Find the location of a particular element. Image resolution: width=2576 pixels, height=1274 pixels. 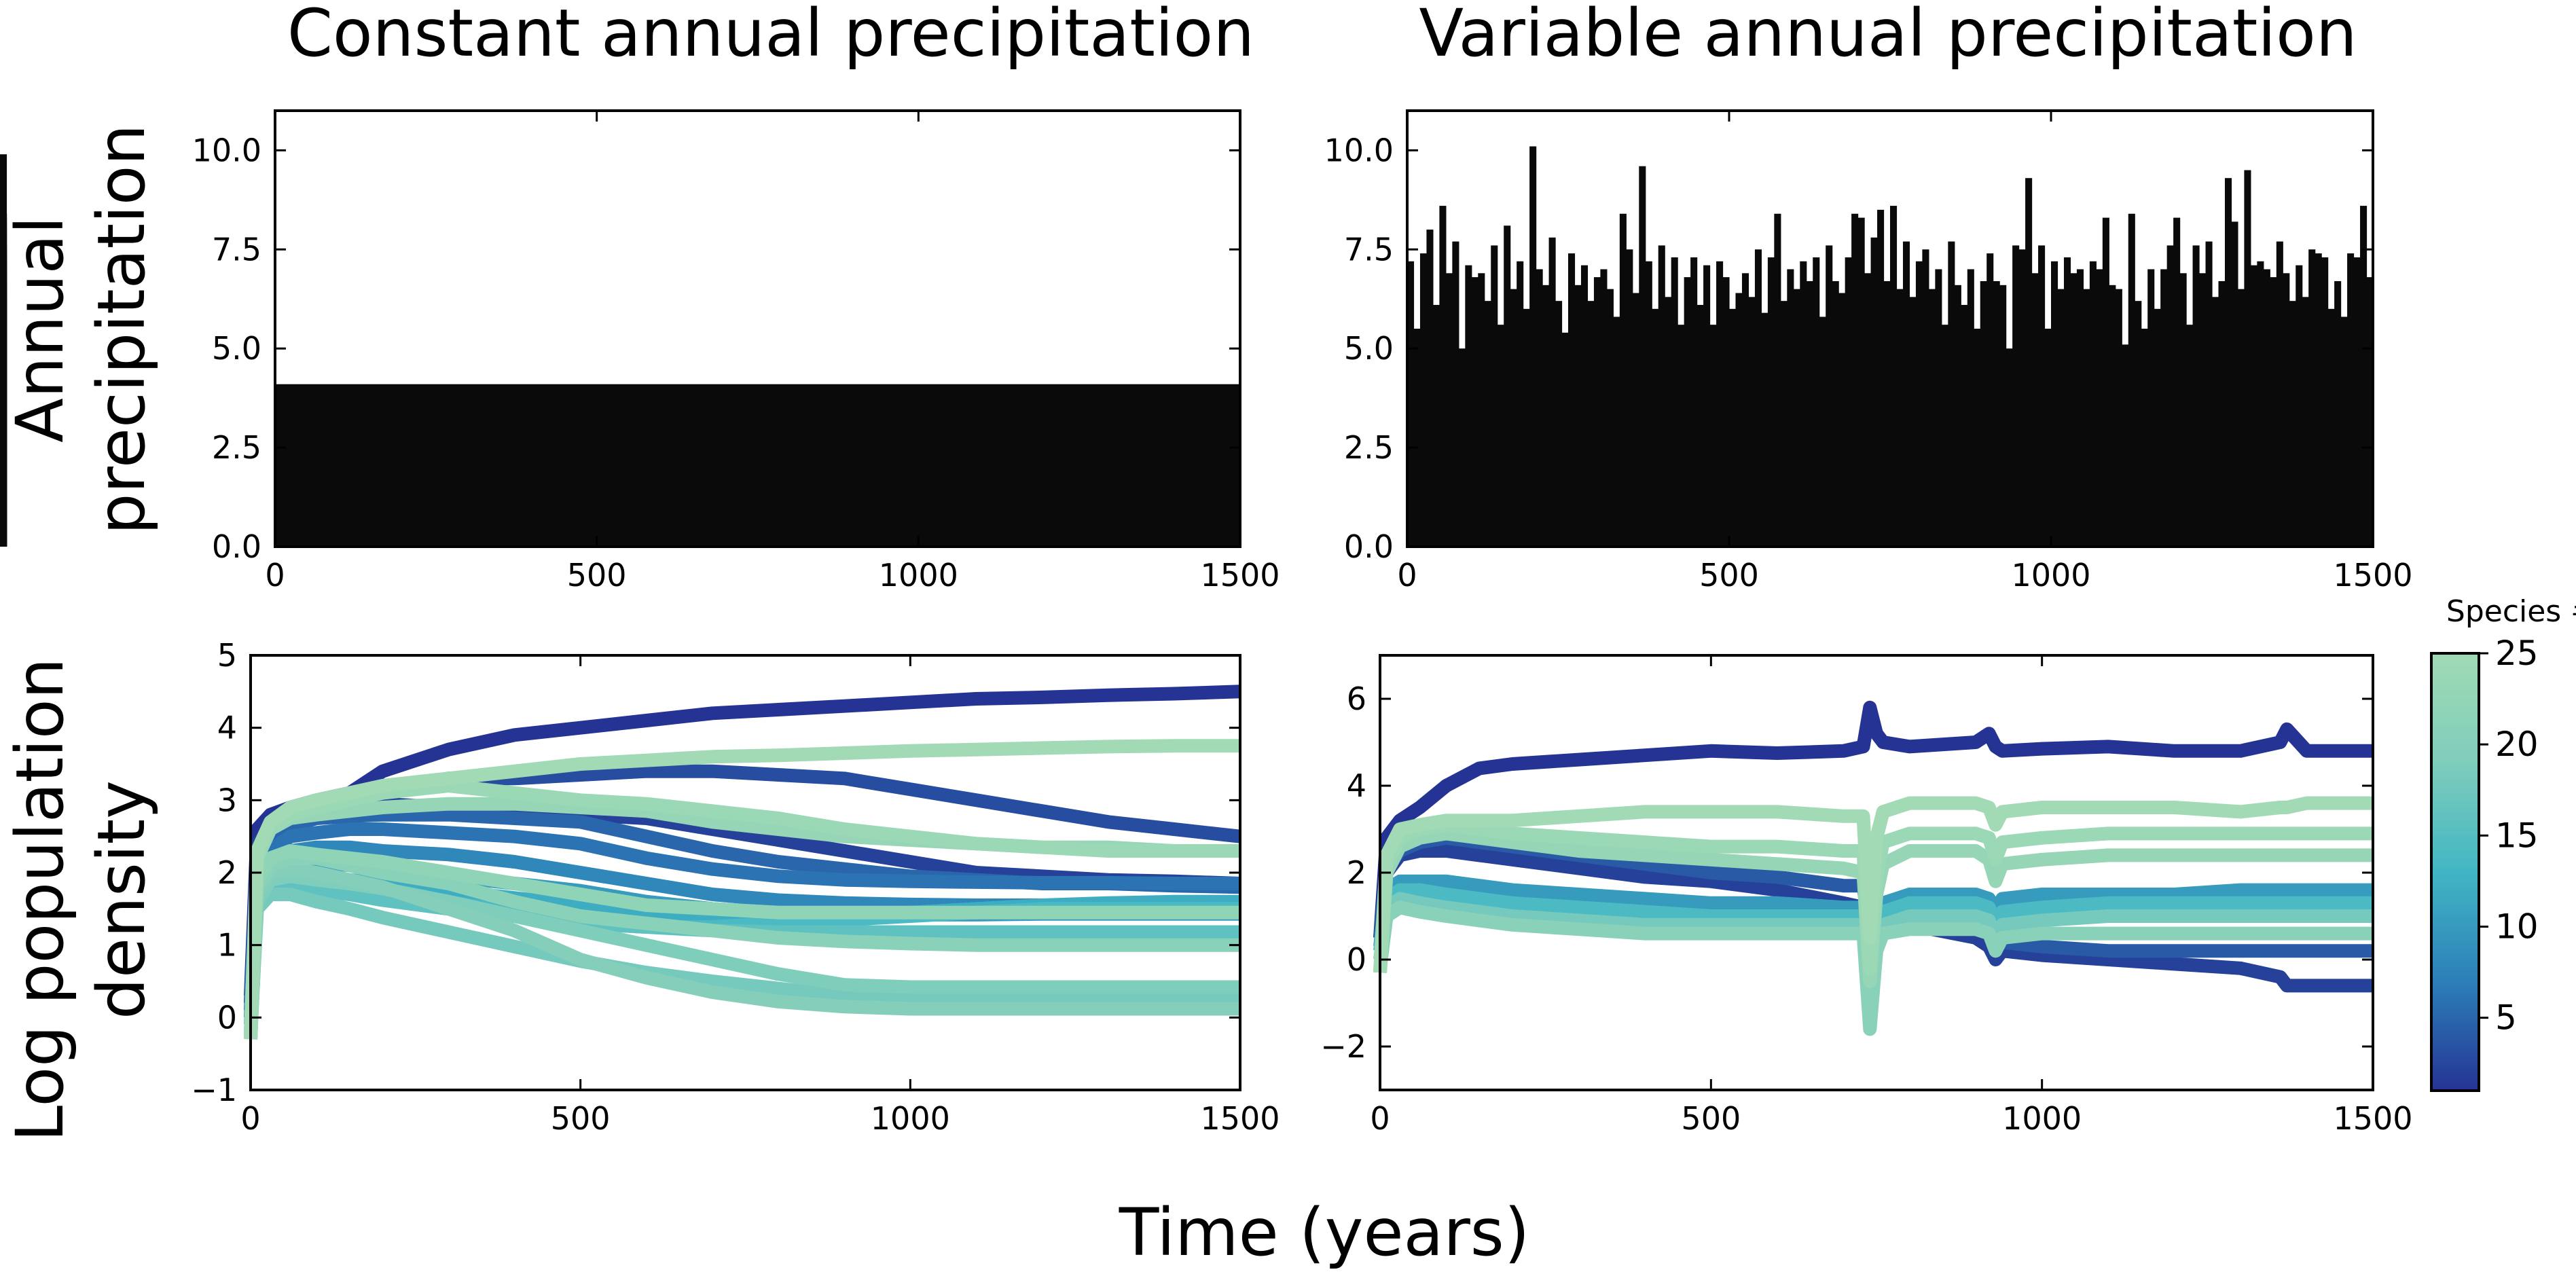

x-tick-label: 1000 is located at coordinates (2042, 1118).